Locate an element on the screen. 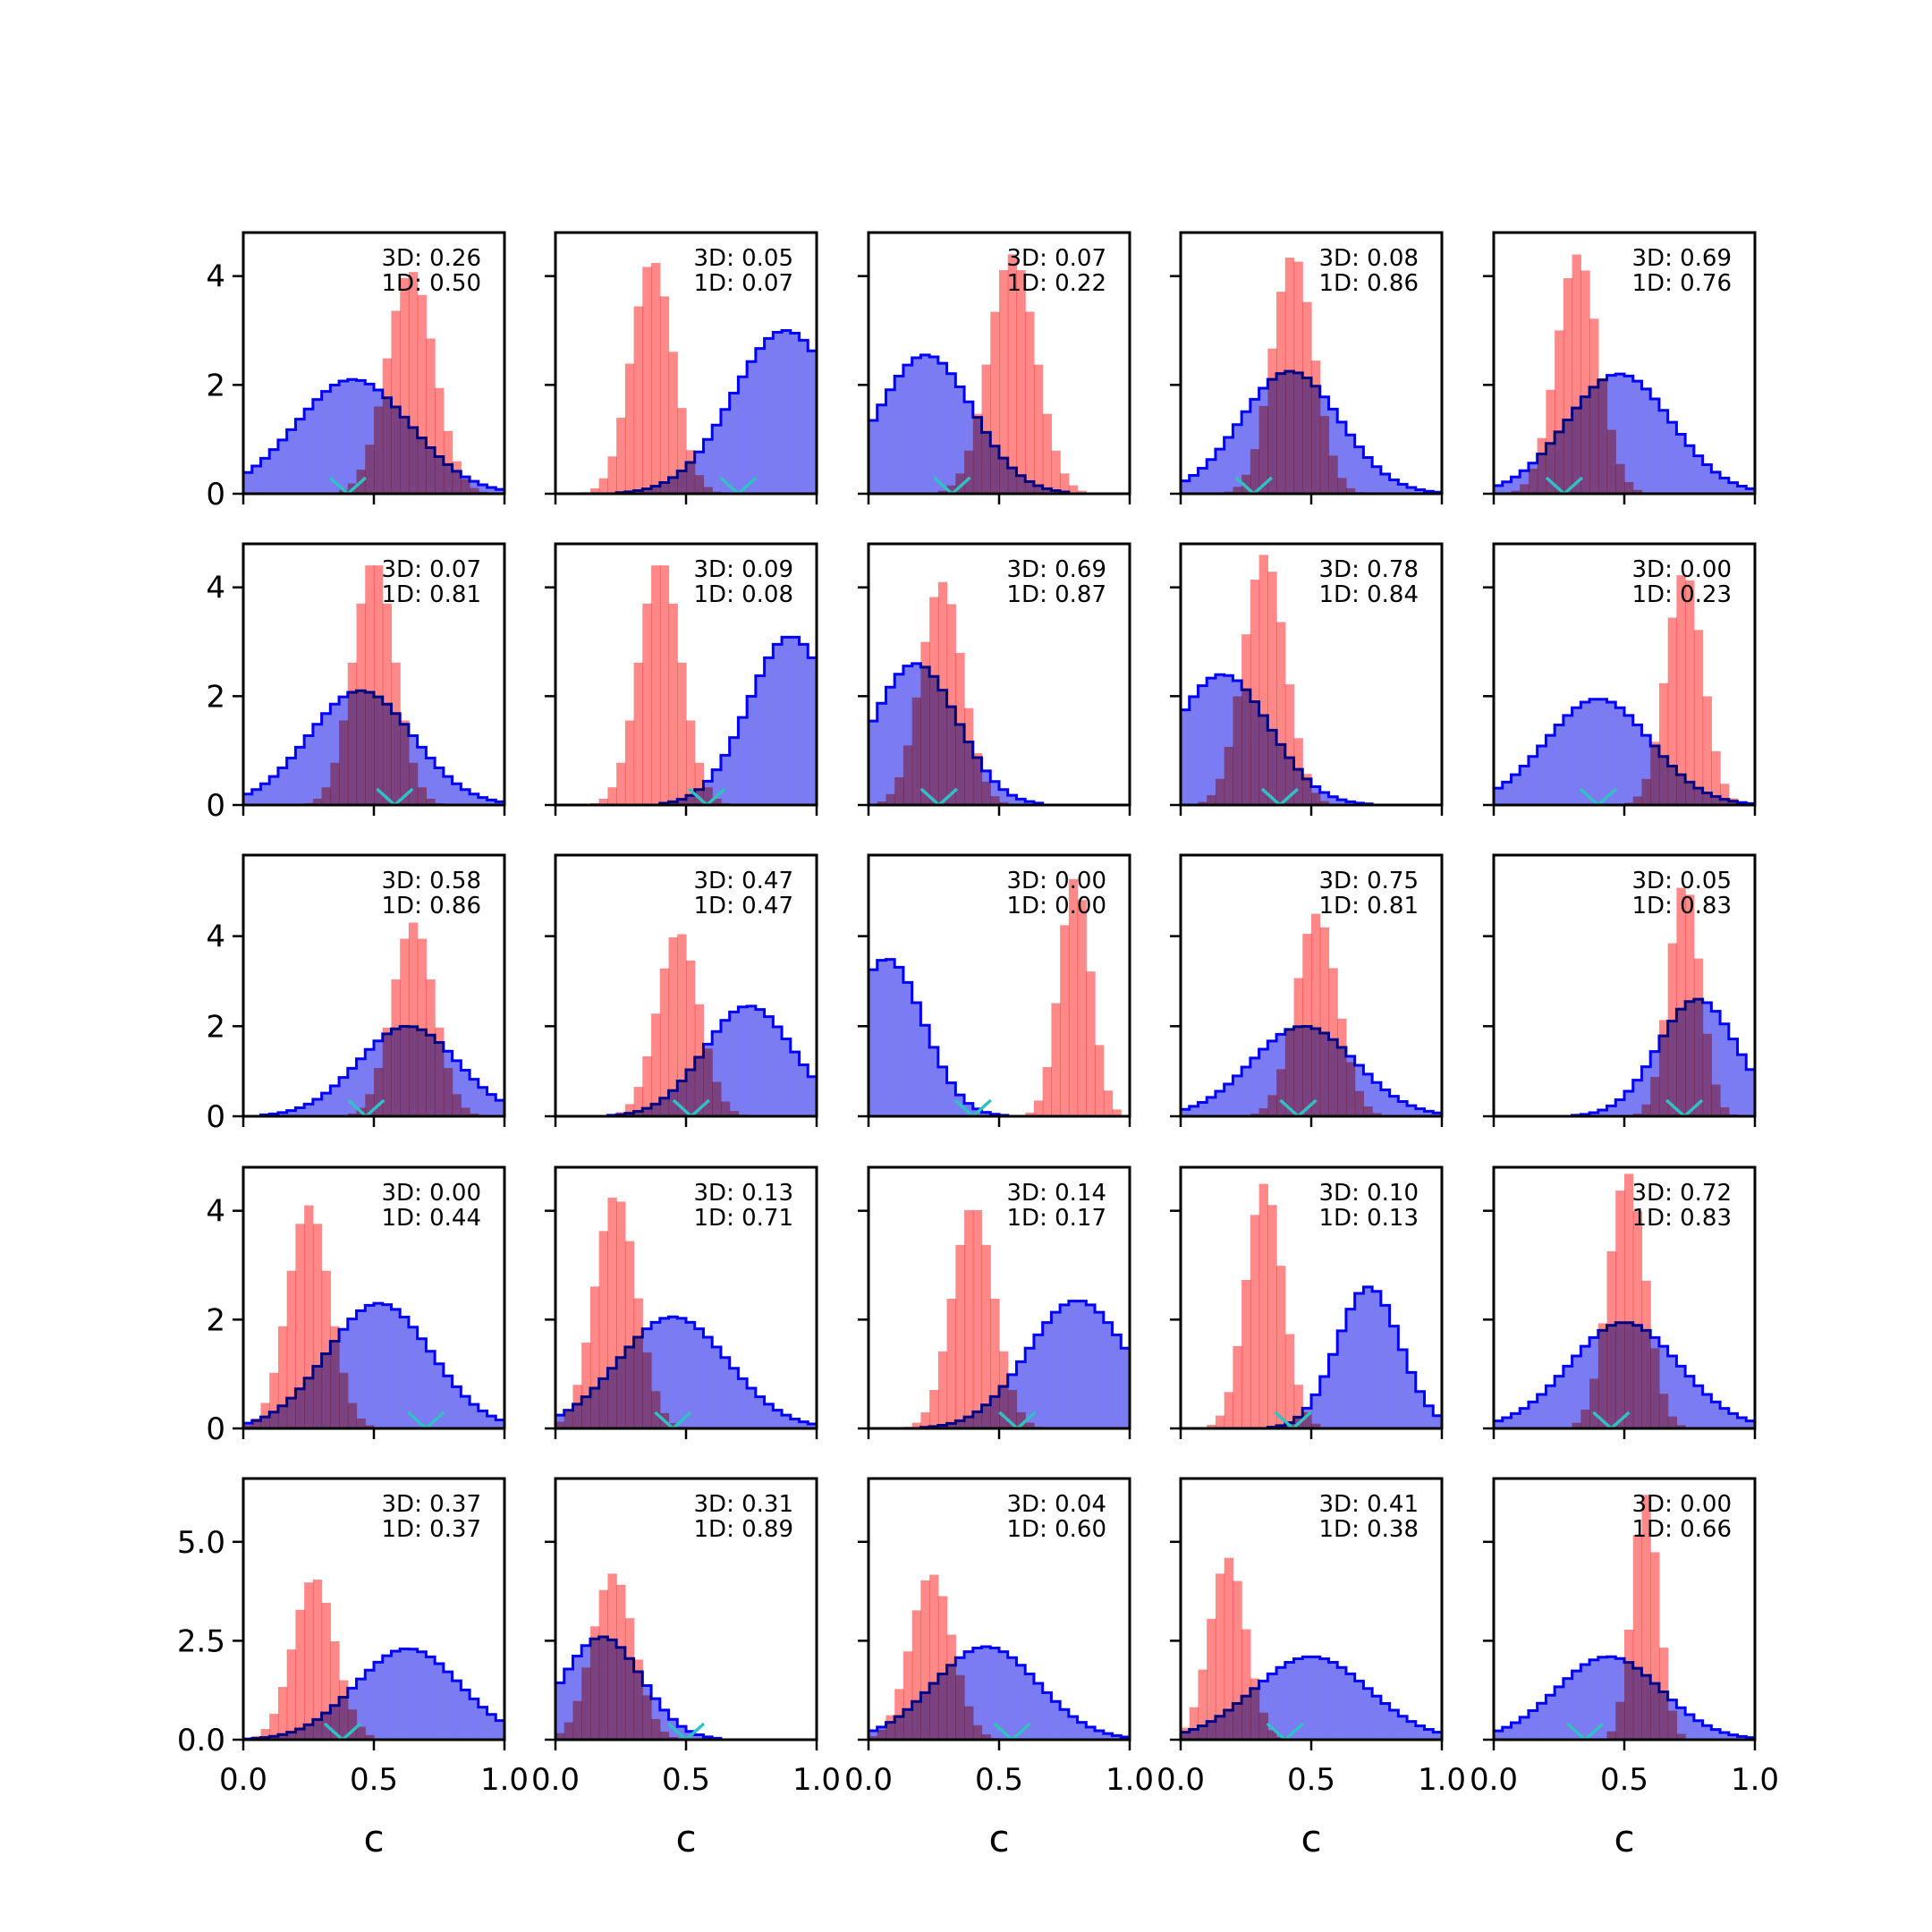  x-axis-label: c is located at coordinates (1624, 1838).